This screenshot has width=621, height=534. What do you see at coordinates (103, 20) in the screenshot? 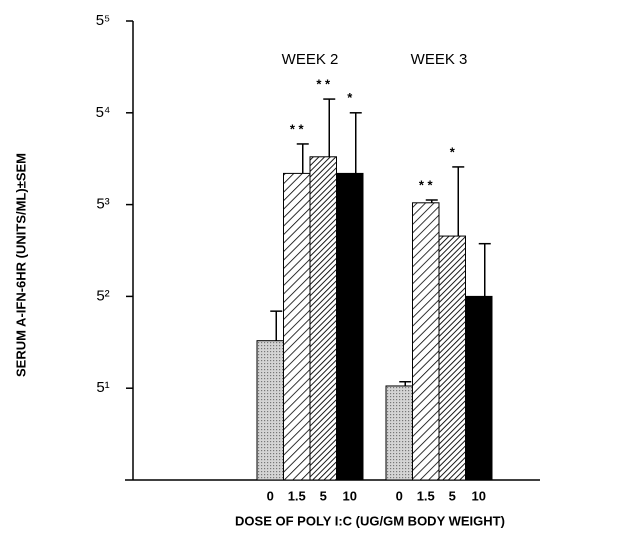
I see `y-tick-label: 5⁵` at bounding box center [103, 20].